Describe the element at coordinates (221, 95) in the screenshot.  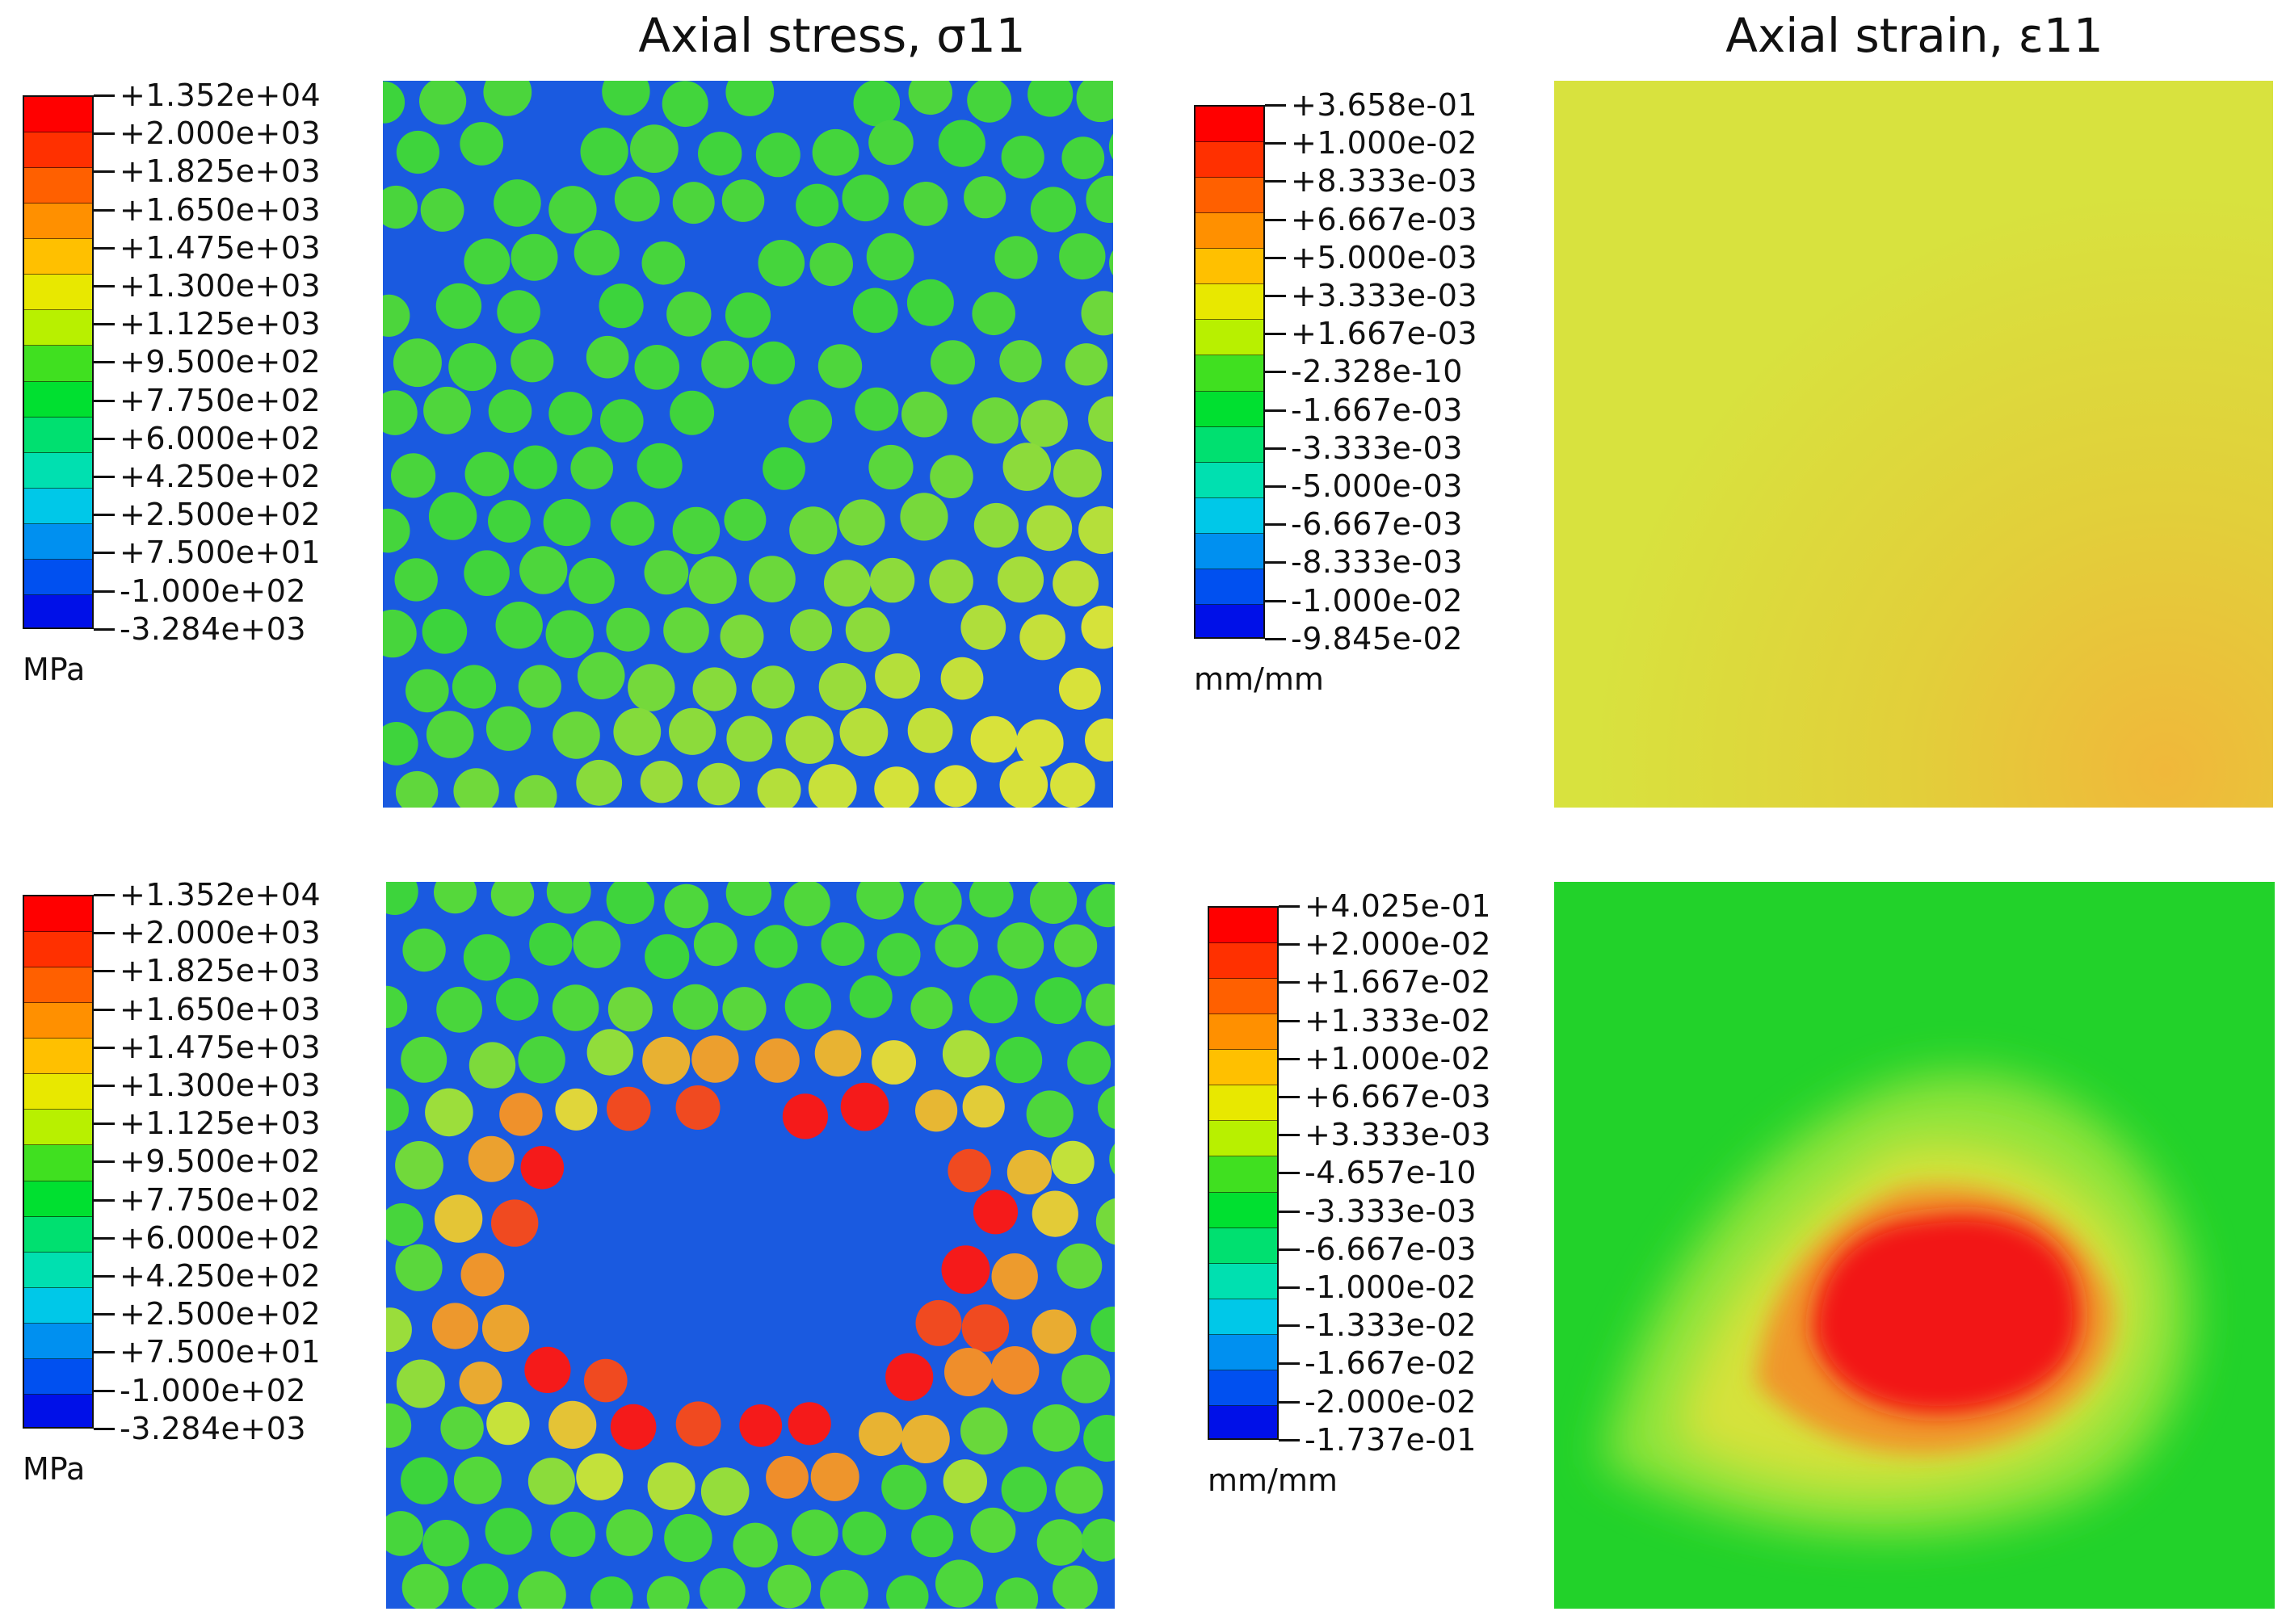
I see `colorbar-tick-label: +1.352e+04` at that location.